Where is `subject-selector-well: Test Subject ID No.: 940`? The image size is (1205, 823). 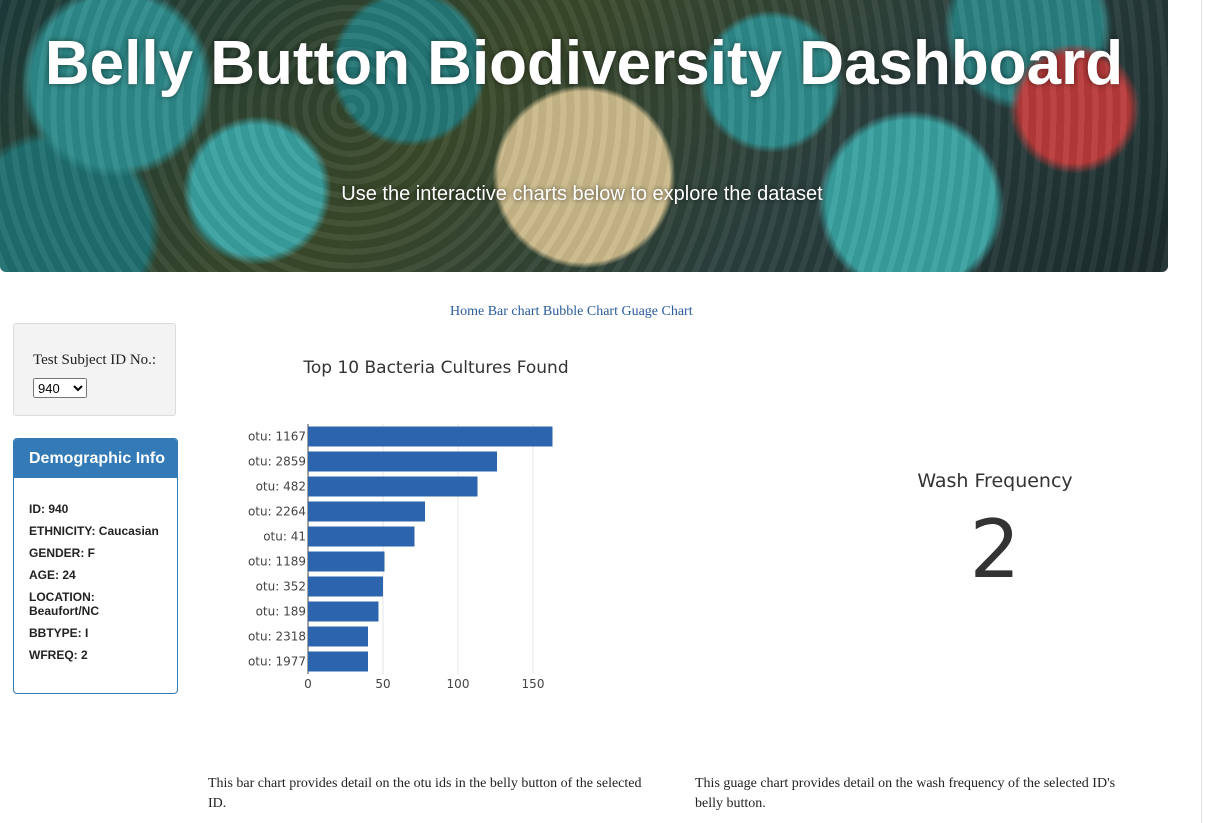 subject-selector-well: Test Subject ID No.: 940 is located at coordinates (94, 369).